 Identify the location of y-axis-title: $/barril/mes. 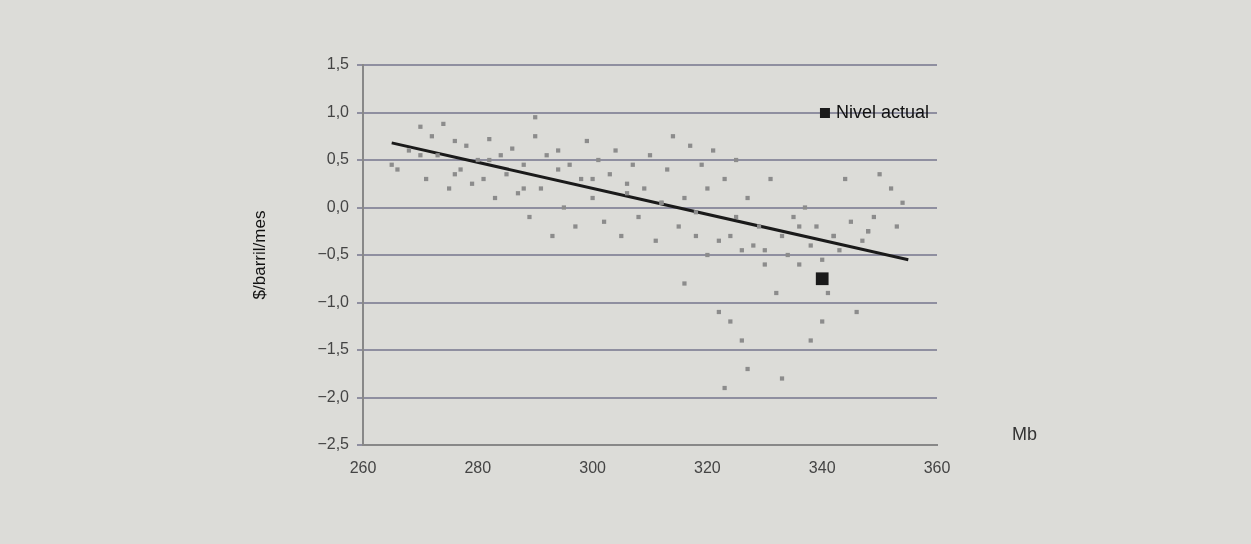
(259, 255).